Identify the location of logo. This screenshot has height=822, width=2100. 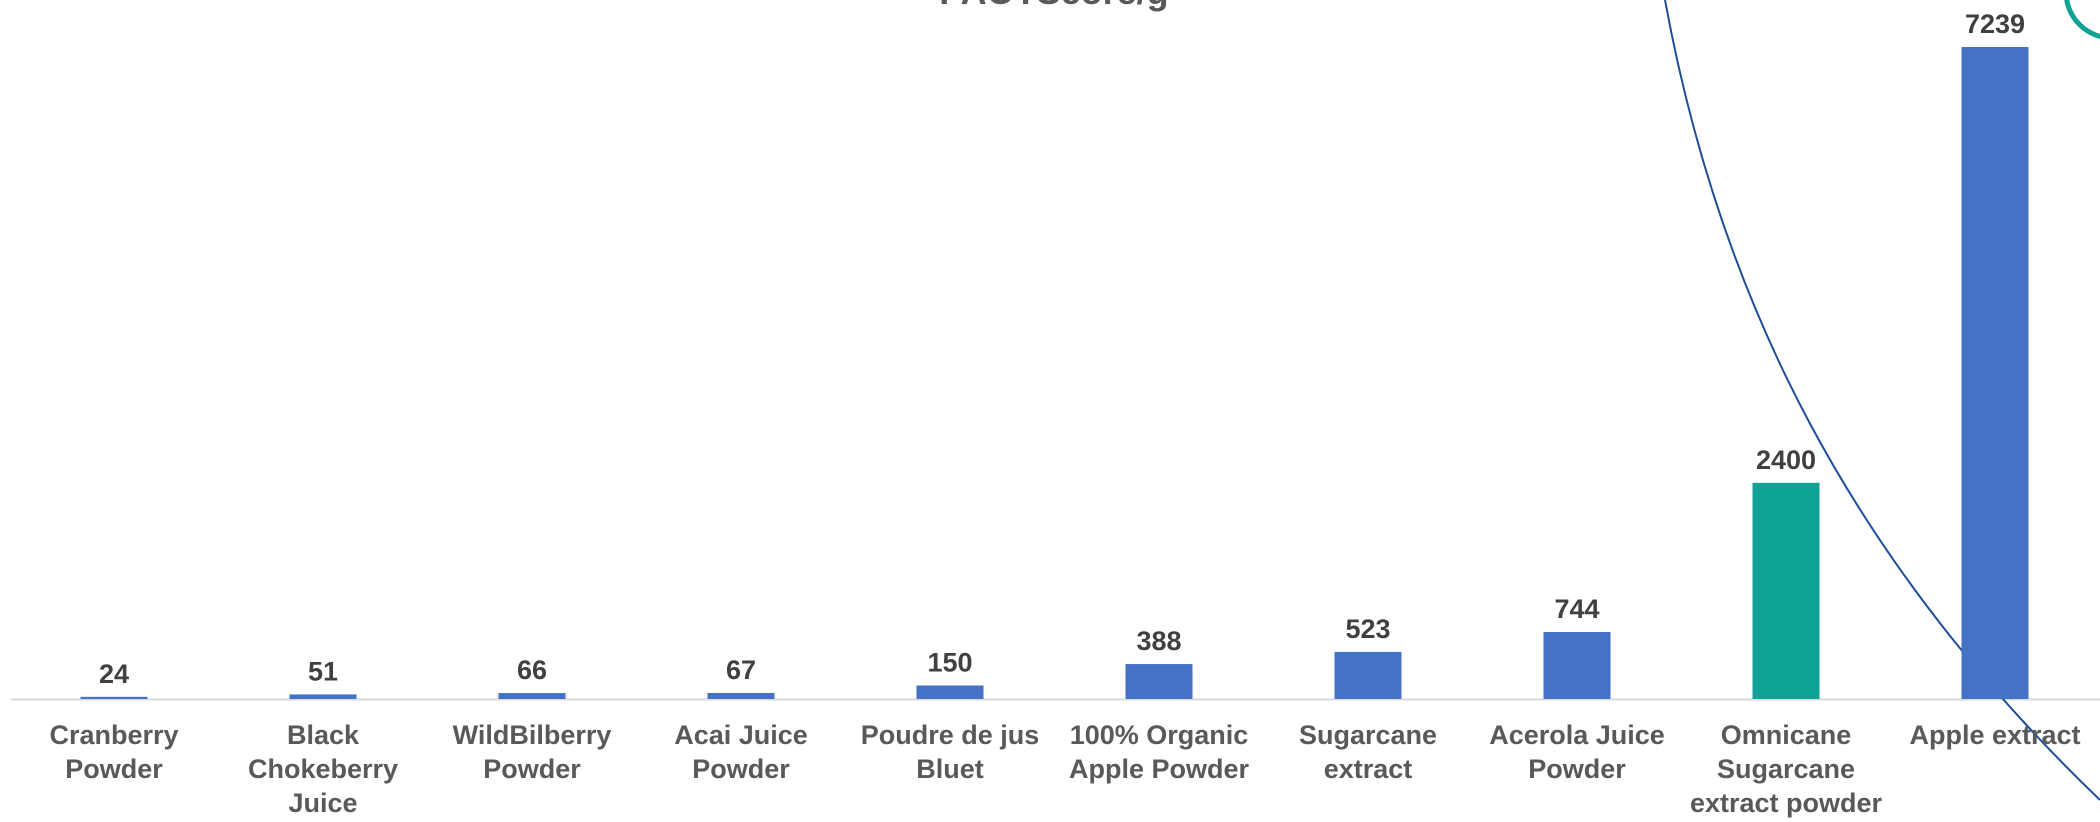
(2082, 19).